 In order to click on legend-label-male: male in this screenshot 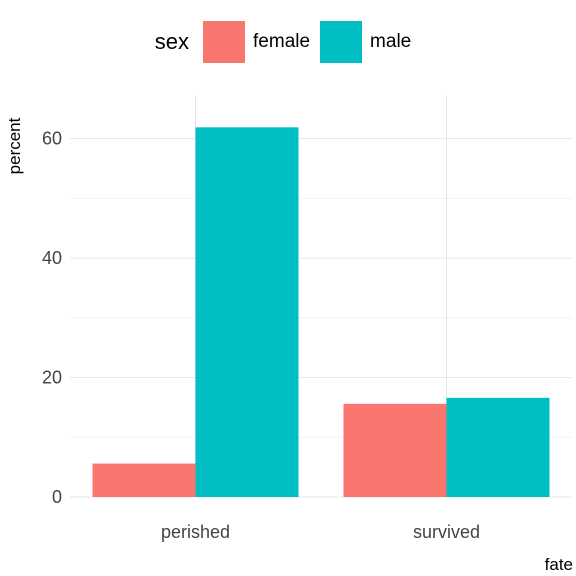, I will do `click(391, 41)`.